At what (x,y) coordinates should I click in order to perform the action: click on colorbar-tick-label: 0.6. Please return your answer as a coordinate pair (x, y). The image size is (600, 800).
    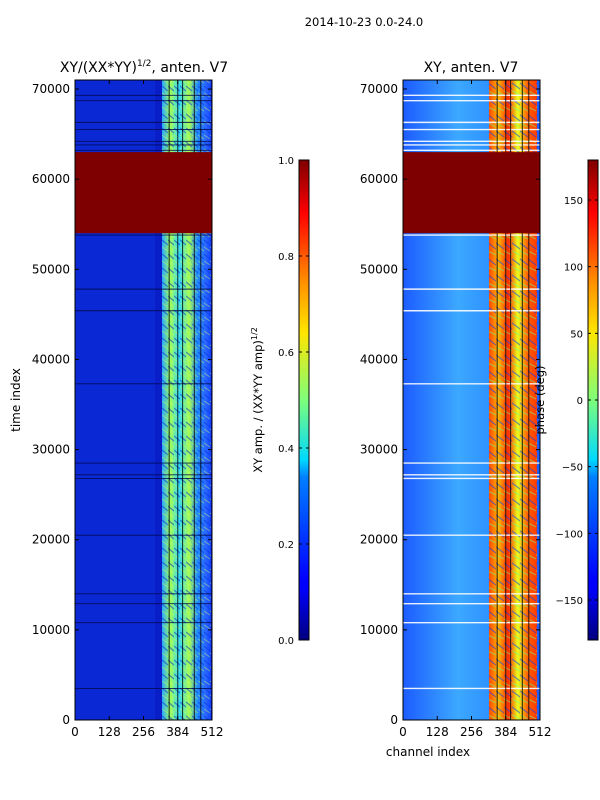
    Looking at the image, I should click on (286, 353).